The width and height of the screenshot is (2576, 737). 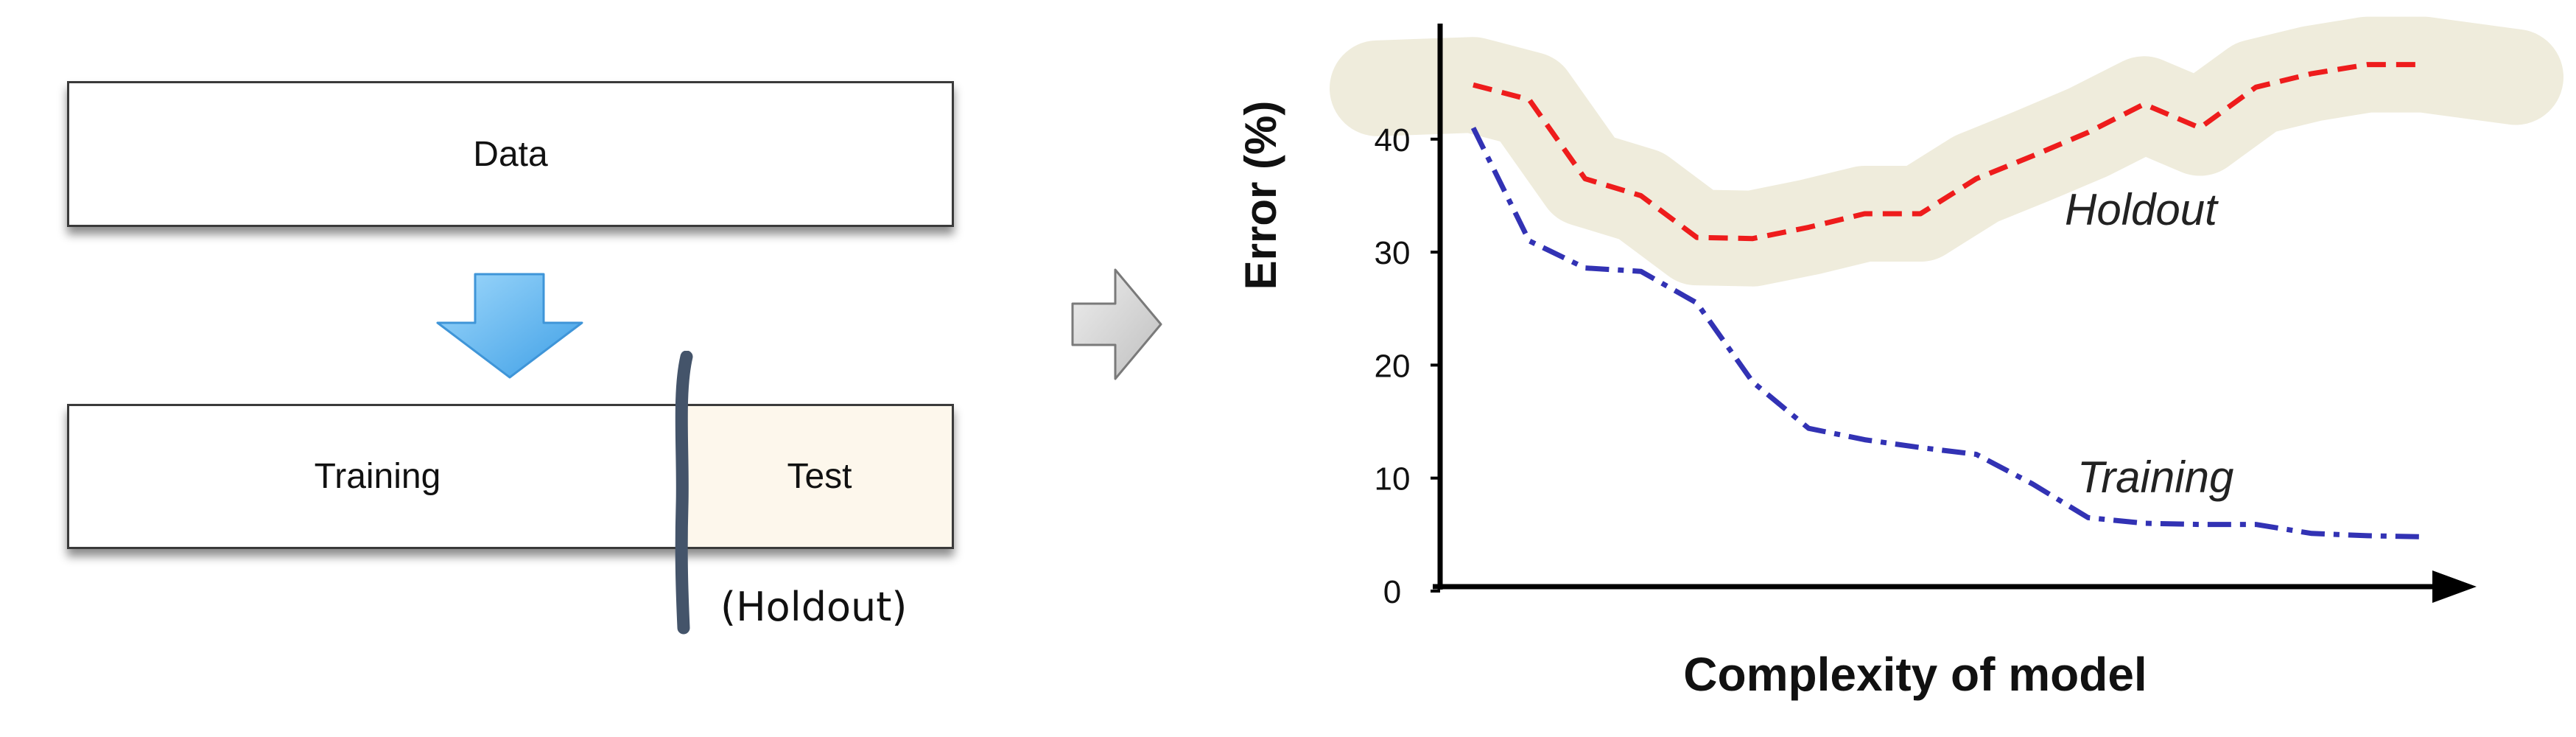 What do you see at coordinates (2155, 478) in the screenshot?
I see `training-series-label: Training` at bounding box center [2155, 478].